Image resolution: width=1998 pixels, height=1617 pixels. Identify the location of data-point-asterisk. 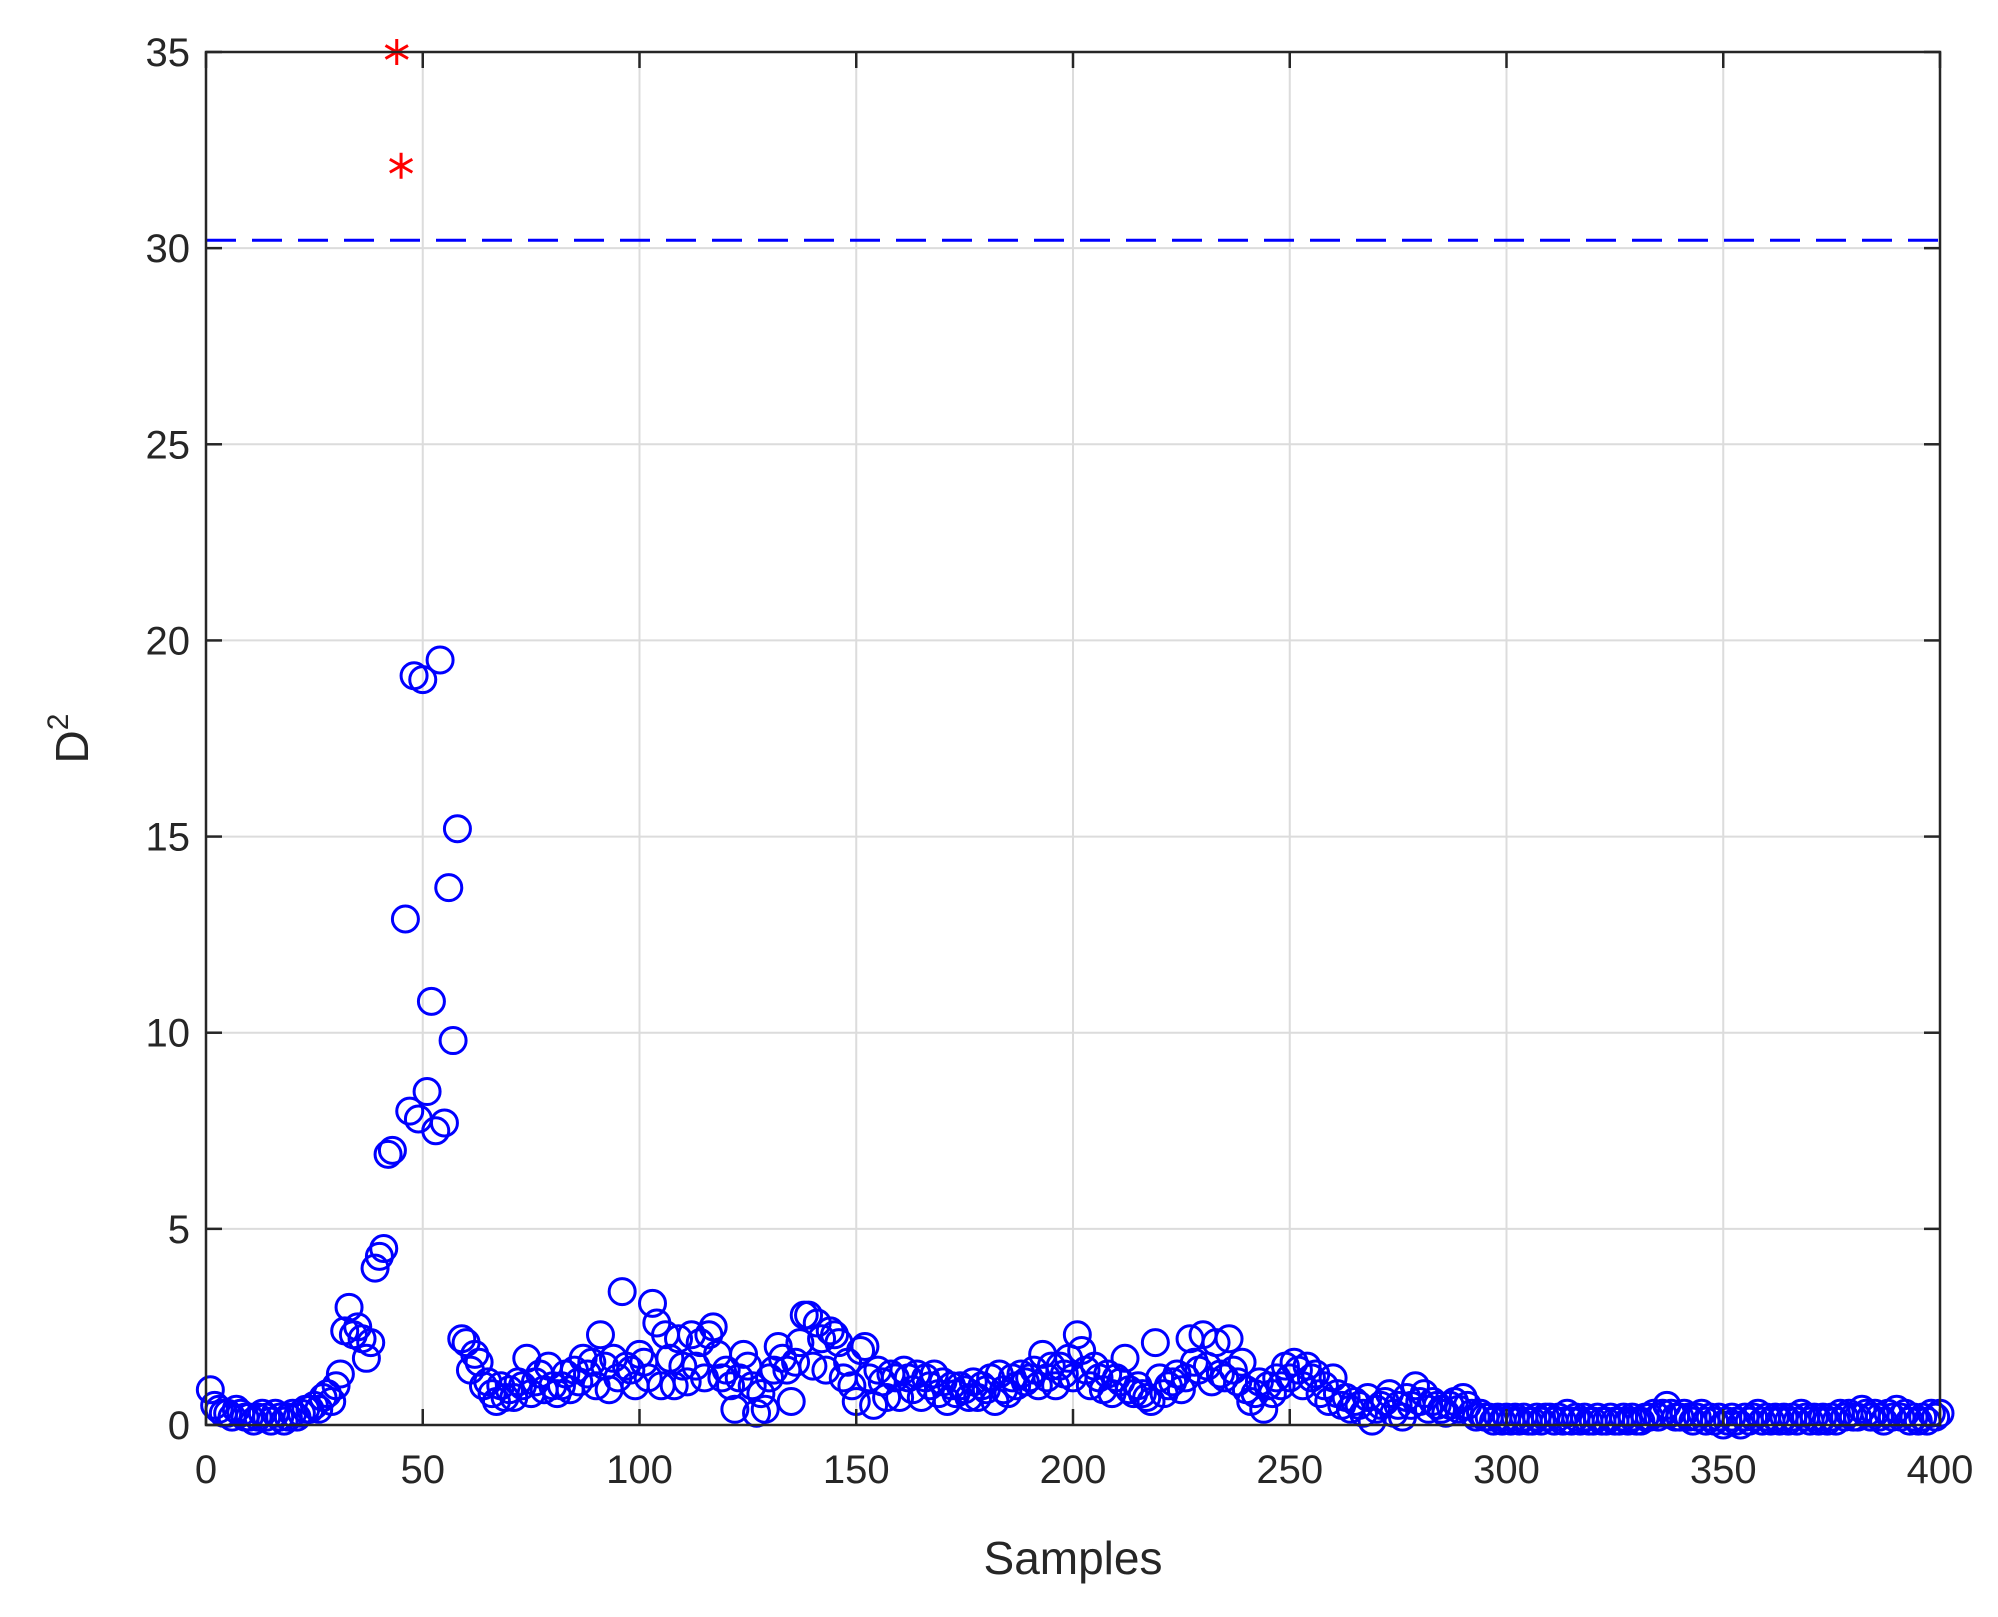
(401, 165).